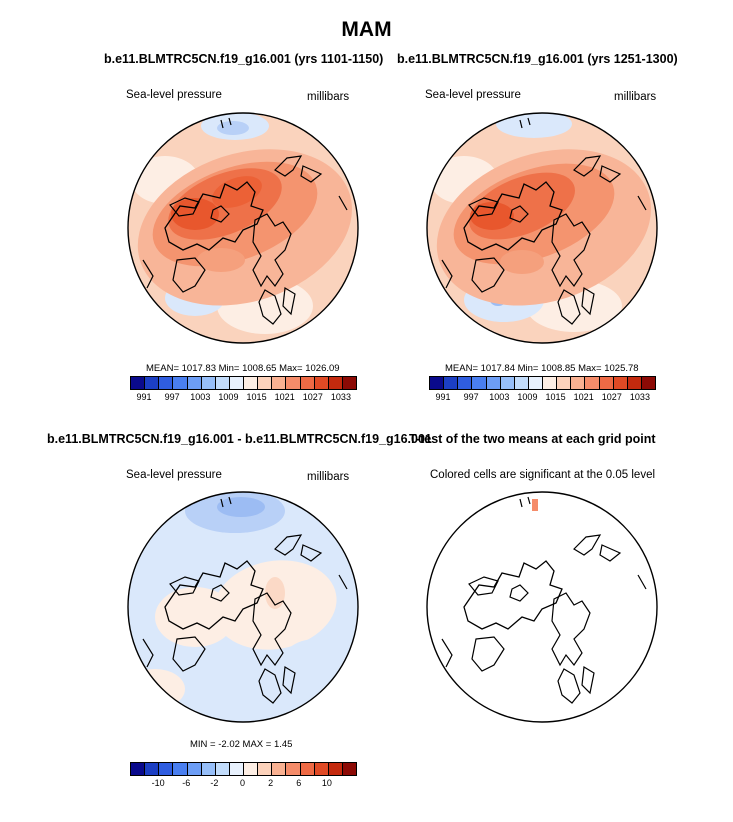  I want to click on panel2-colorbar-tick-label: 1003, so click(499, 397).